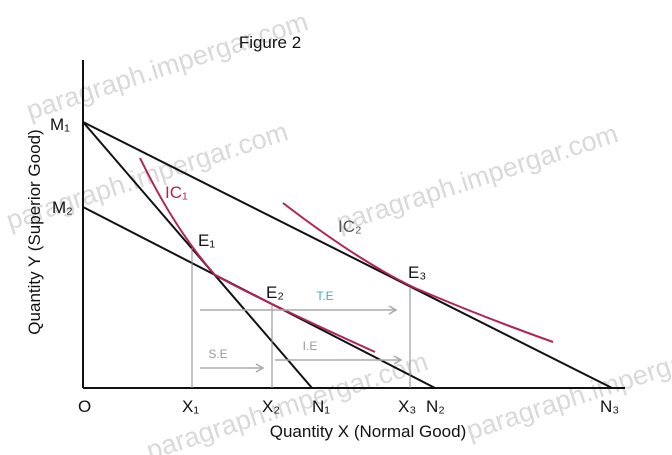 The width and height of the screenshot is (672, 455). What do you see at coordinates (350, 226) in the screenshot?
I see `curve-label: IC₂` at bounding box center [350, 226].